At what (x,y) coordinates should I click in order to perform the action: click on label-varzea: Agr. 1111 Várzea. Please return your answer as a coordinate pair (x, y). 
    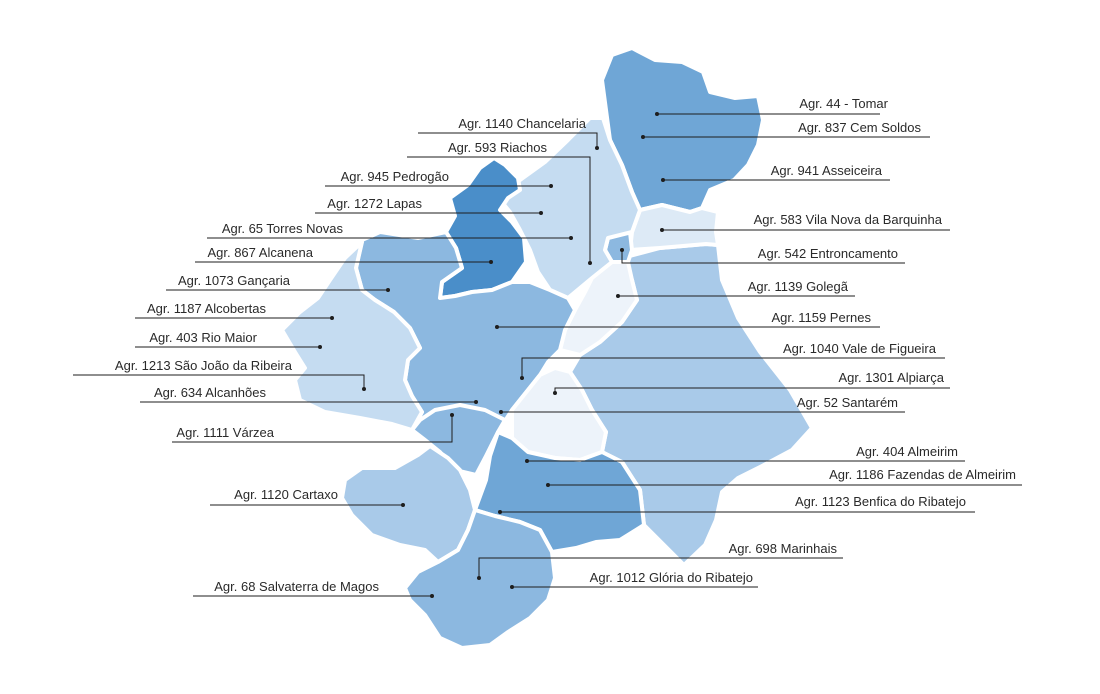
    Looking at the image, I should click on (225, 432).